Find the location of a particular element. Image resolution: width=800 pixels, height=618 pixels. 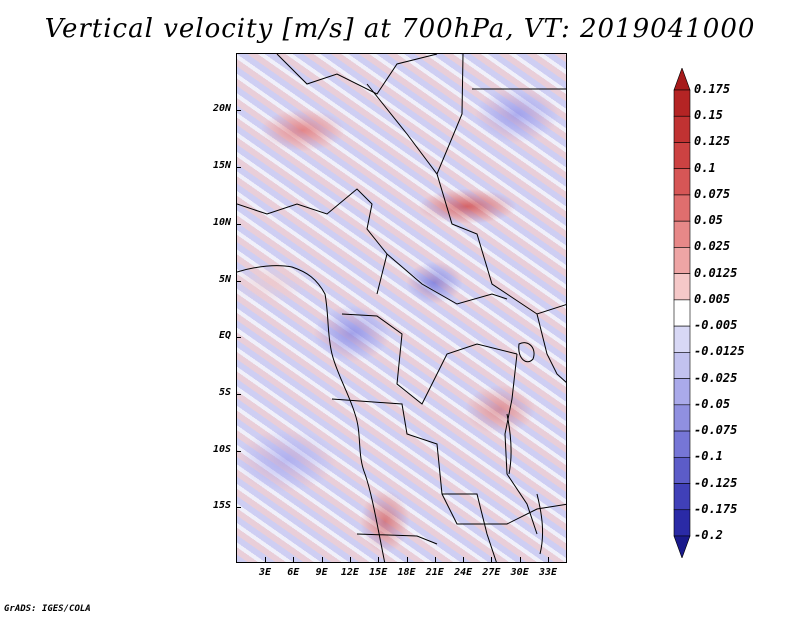

lon-tick-label: 33E is located at coordinates (548, 572).